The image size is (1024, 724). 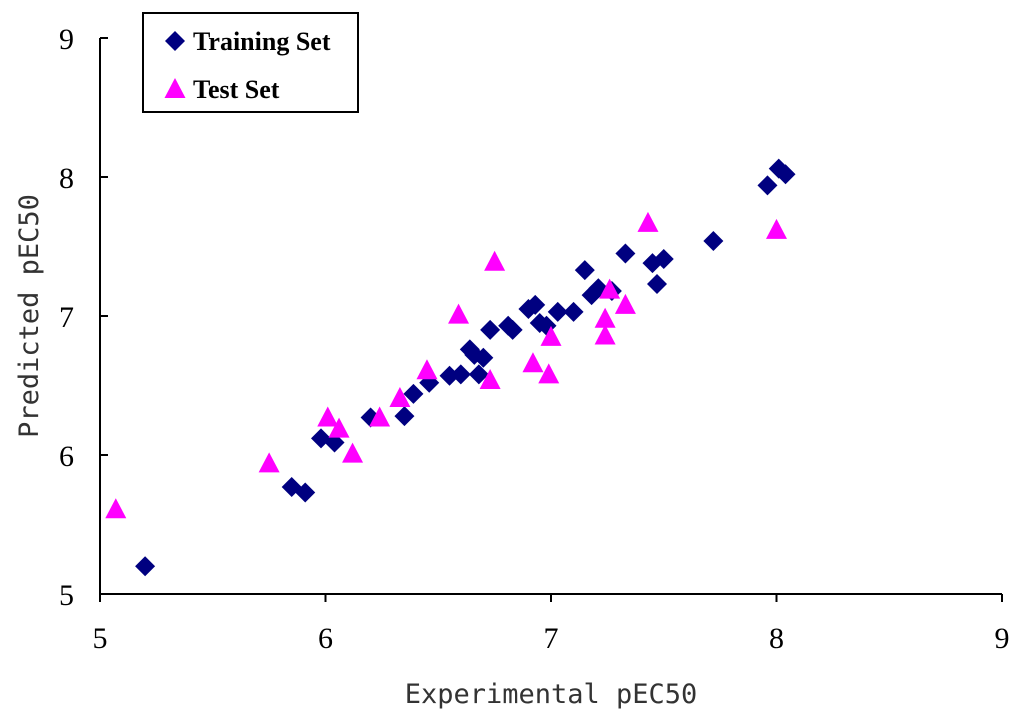 I want to click on legend: Training Set Test Set, so click(x=250, y=62).